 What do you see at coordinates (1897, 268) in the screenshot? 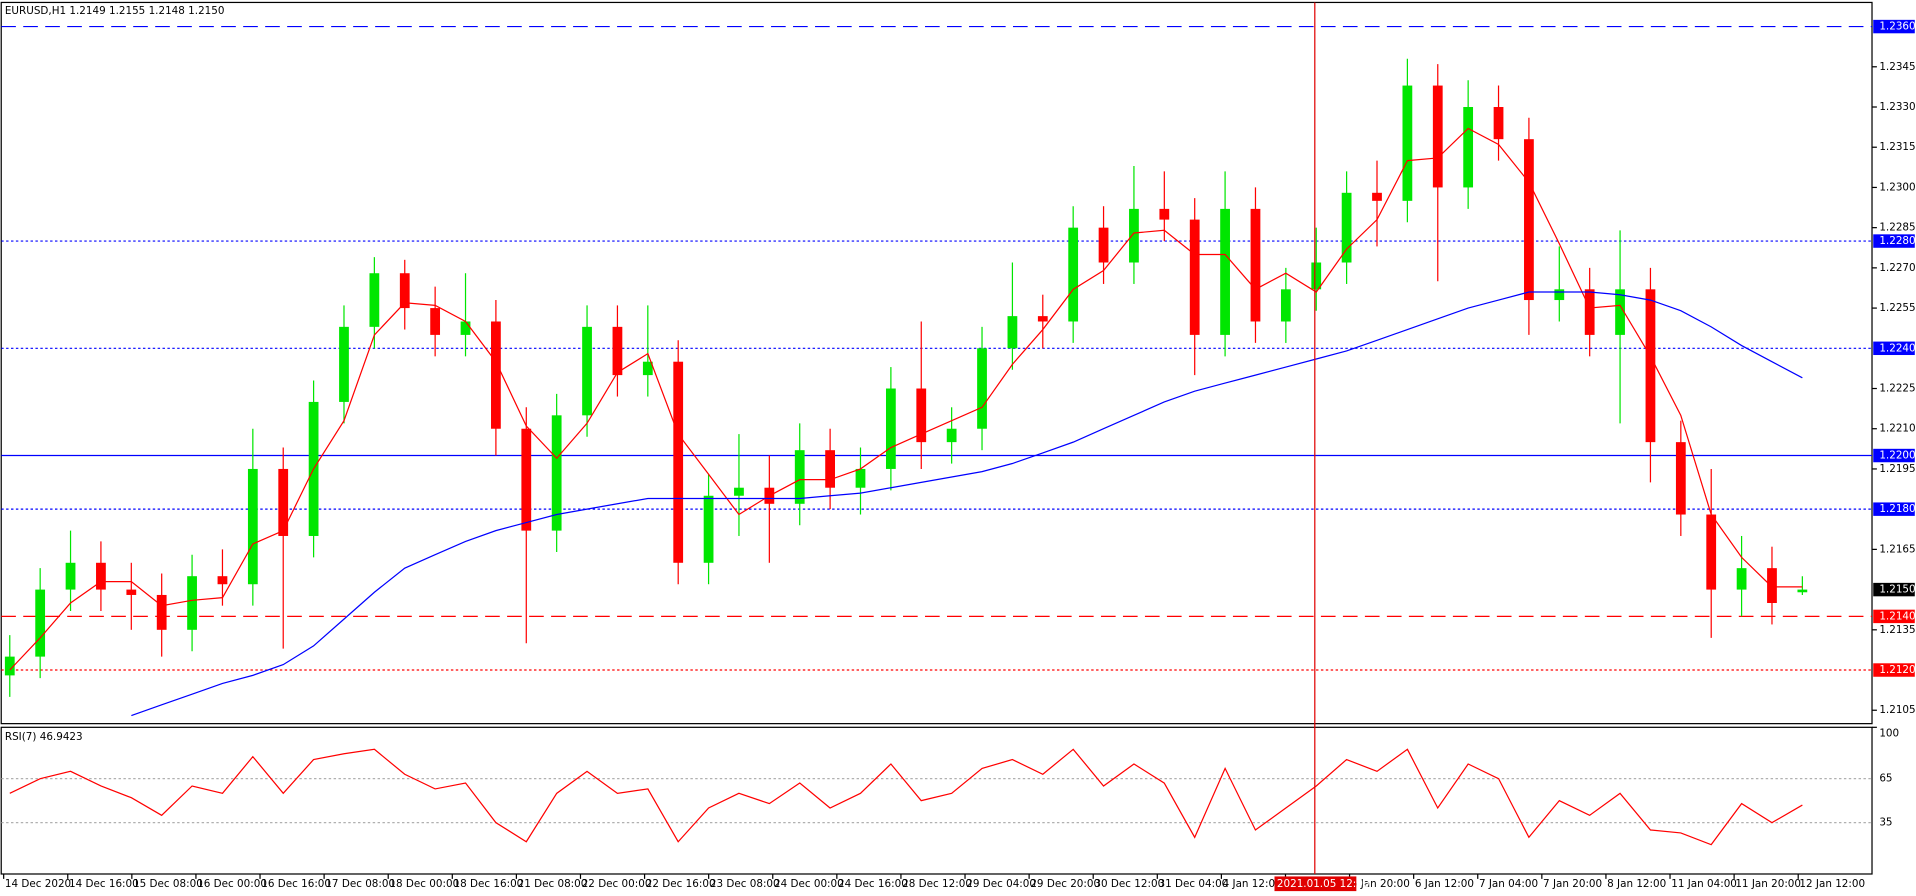
I see `y-tick-label: 1.2270` at bounding box center [1897, 268].